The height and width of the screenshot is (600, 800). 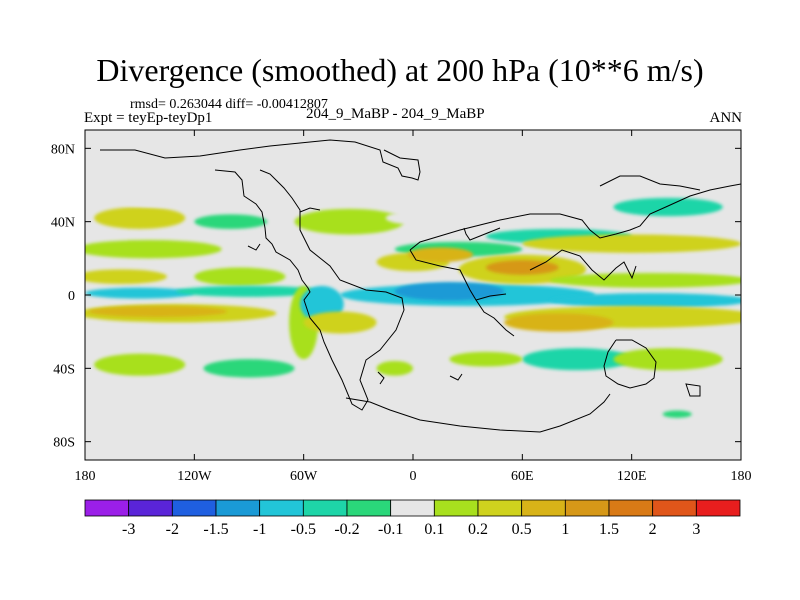 What do you see at coordinates (522, 529) in the screenshot?
I see `colorbar-label: 0.5` at bounding box center [522, 529].